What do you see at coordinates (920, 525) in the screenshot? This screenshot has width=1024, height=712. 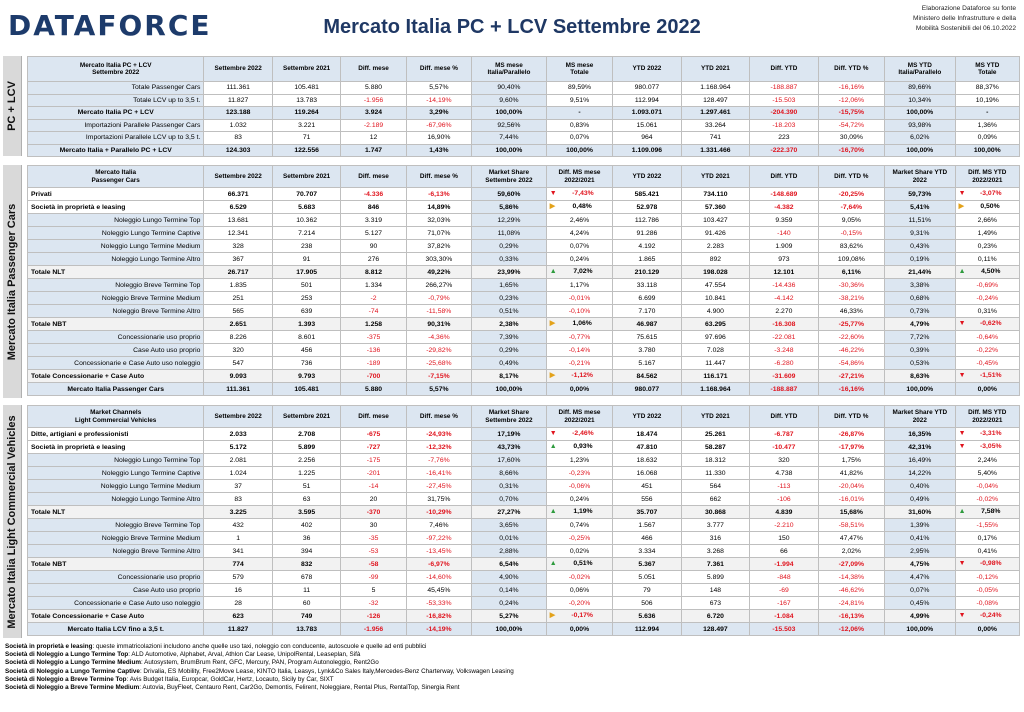 I see `table-cell: 1,39%` at bounding box center [920, 525].